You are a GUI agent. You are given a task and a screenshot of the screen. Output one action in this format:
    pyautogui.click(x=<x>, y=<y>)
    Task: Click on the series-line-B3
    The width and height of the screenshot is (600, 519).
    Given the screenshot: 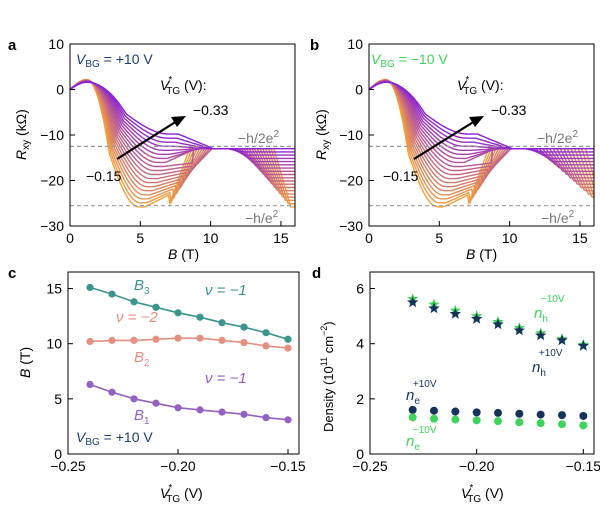 What is the action you would take?
    pyautogui.click(x=189, y=313)
    